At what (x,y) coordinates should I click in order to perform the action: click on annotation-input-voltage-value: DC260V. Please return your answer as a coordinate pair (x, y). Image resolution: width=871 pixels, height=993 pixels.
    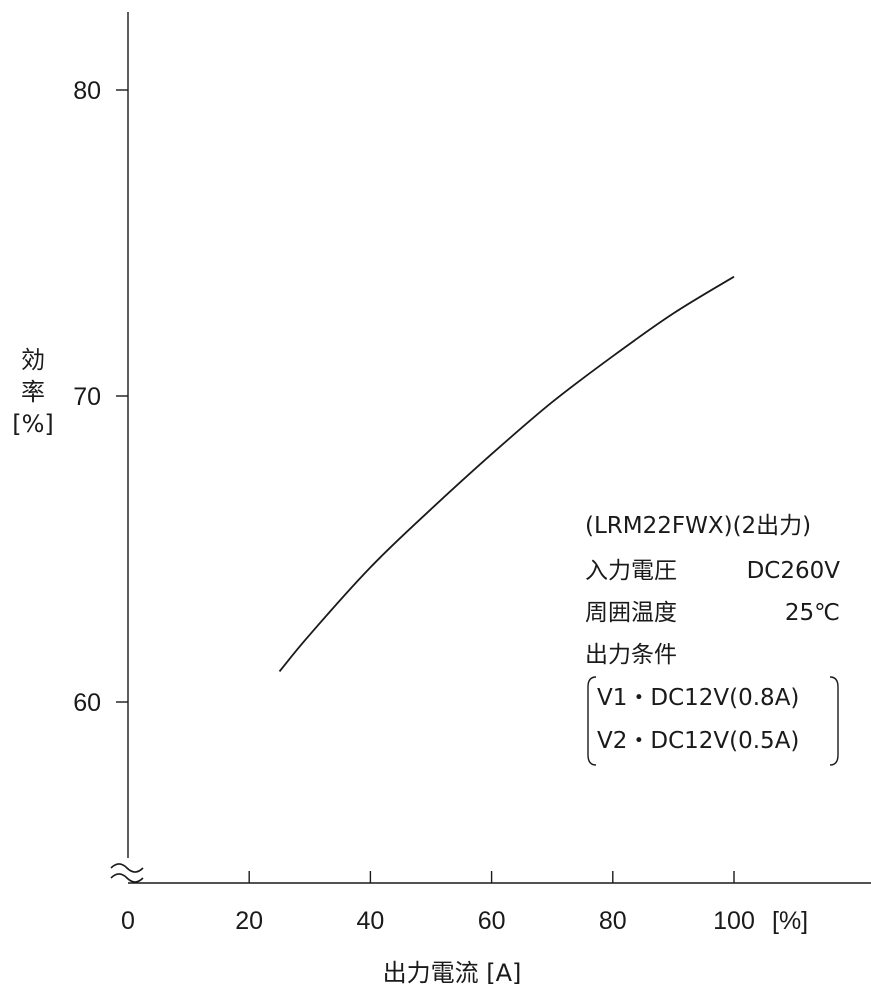
    Looking at the image, I should click on (794, 571).